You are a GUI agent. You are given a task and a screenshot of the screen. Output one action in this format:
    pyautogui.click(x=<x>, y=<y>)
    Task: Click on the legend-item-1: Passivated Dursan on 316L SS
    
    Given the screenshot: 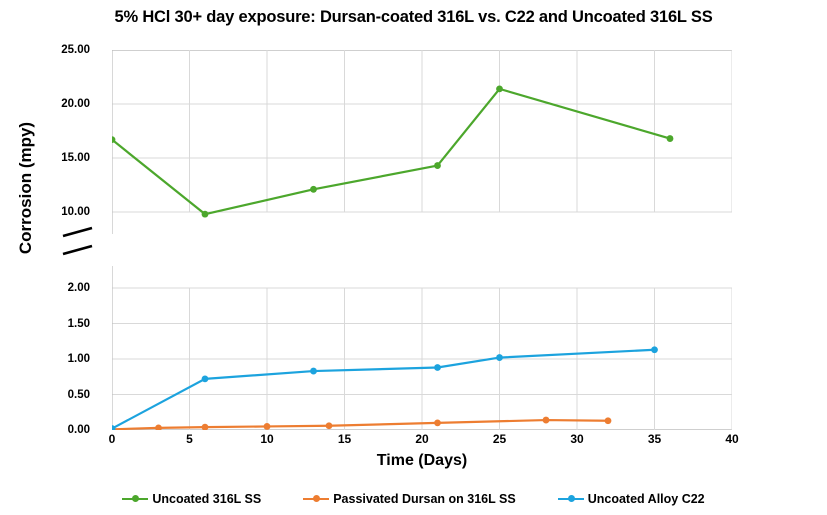 What is the action you would take?
    pyautogui.click(x=409, y=499)
    